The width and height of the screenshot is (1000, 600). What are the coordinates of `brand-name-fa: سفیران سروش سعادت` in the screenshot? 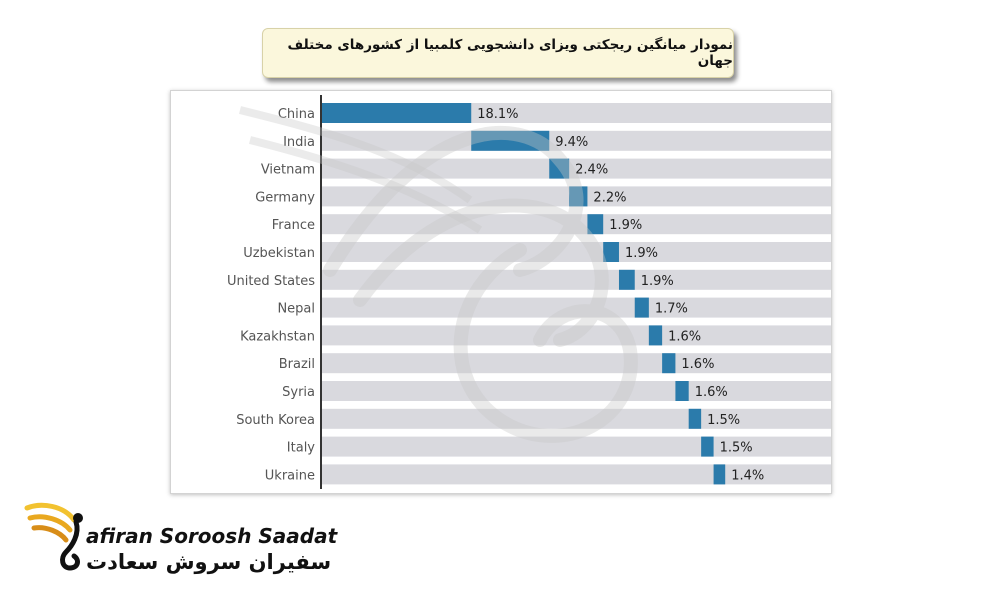 It's located at (209, 562).